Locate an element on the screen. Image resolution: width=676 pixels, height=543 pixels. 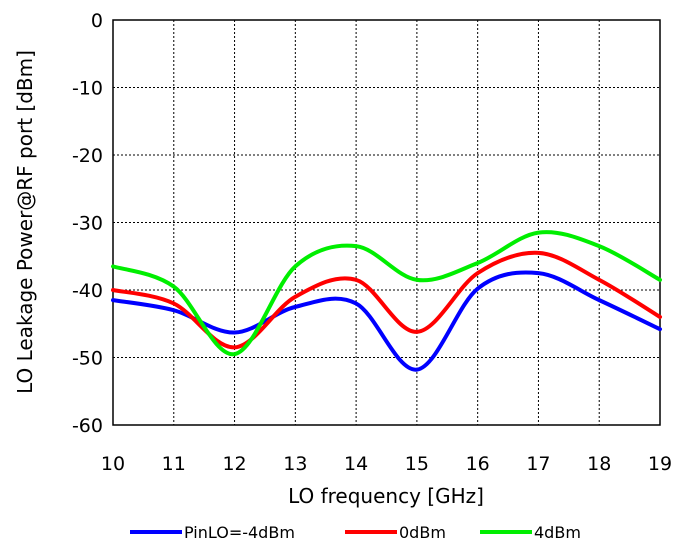
legend-label: PinLO=-4dBm is located at coordinates (239, 532).